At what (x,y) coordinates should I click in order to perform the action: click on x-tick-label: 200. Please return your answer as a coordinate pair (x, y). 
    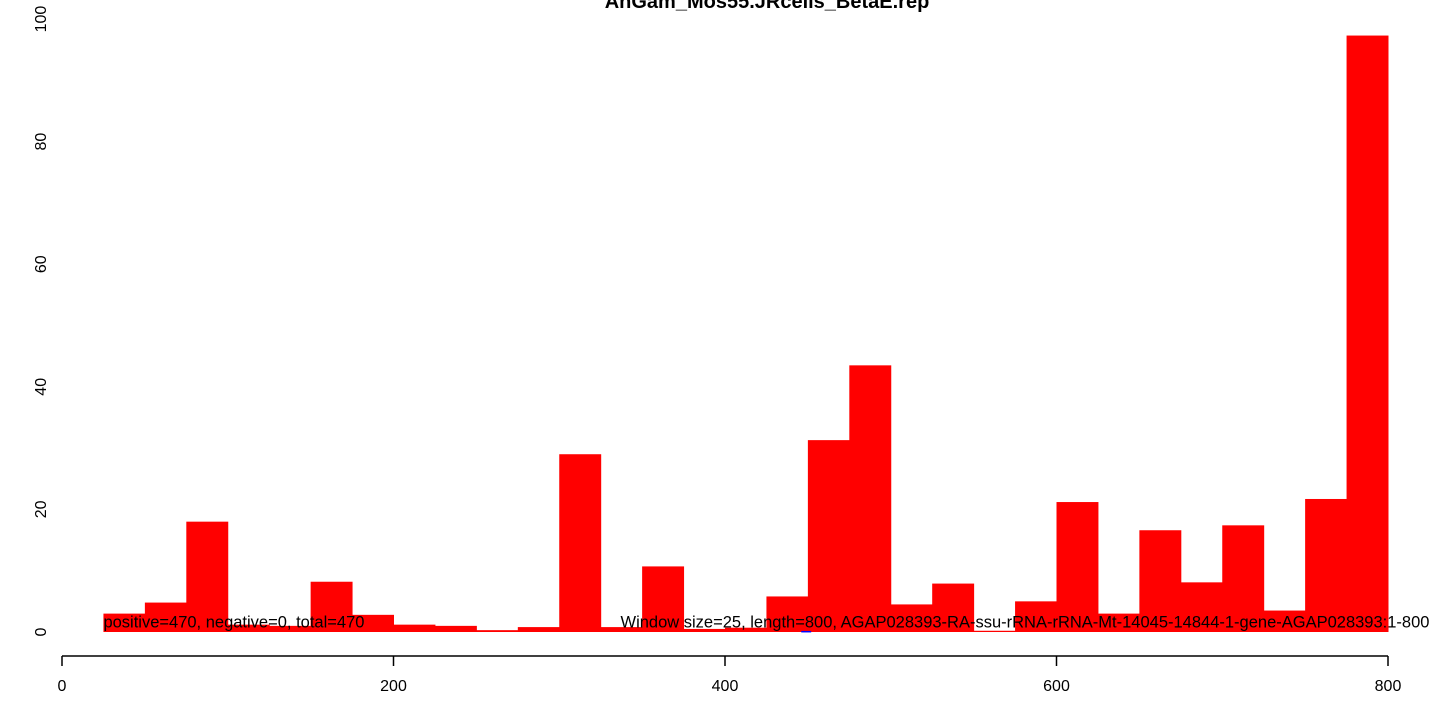
    Looking at the image, I should click on (393, 686).